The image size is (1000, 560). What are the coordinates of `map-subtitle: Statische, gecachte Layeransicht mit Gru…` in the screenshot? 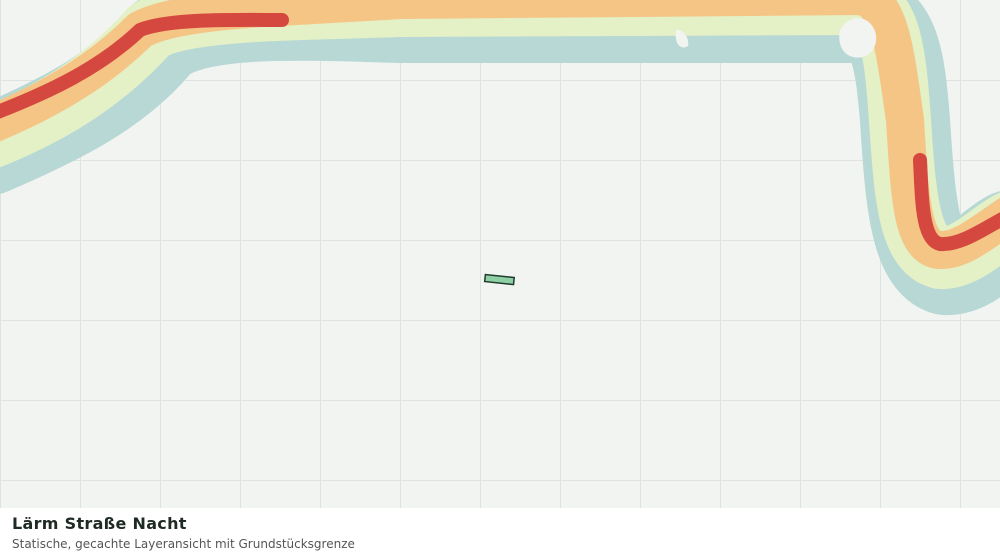 It's located at (183, 544).